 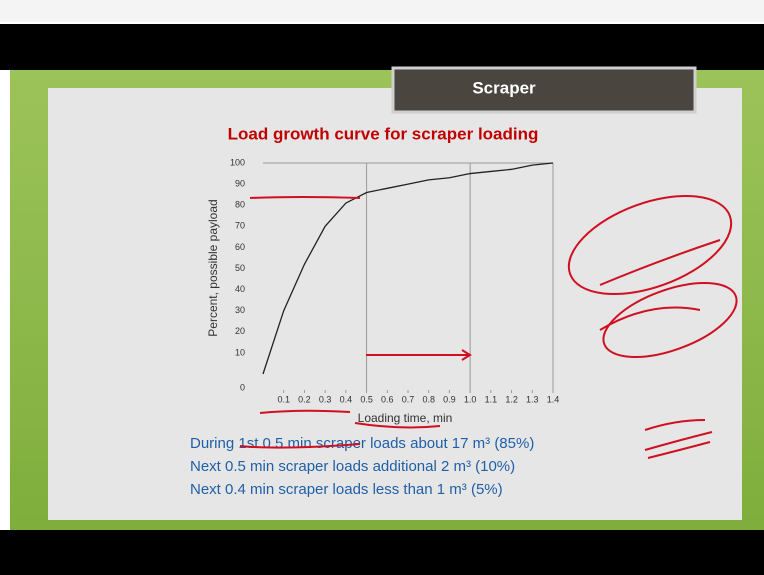 I want to click on chart-title: Load growth curve for scraper loading, so click(x=383, y=133).